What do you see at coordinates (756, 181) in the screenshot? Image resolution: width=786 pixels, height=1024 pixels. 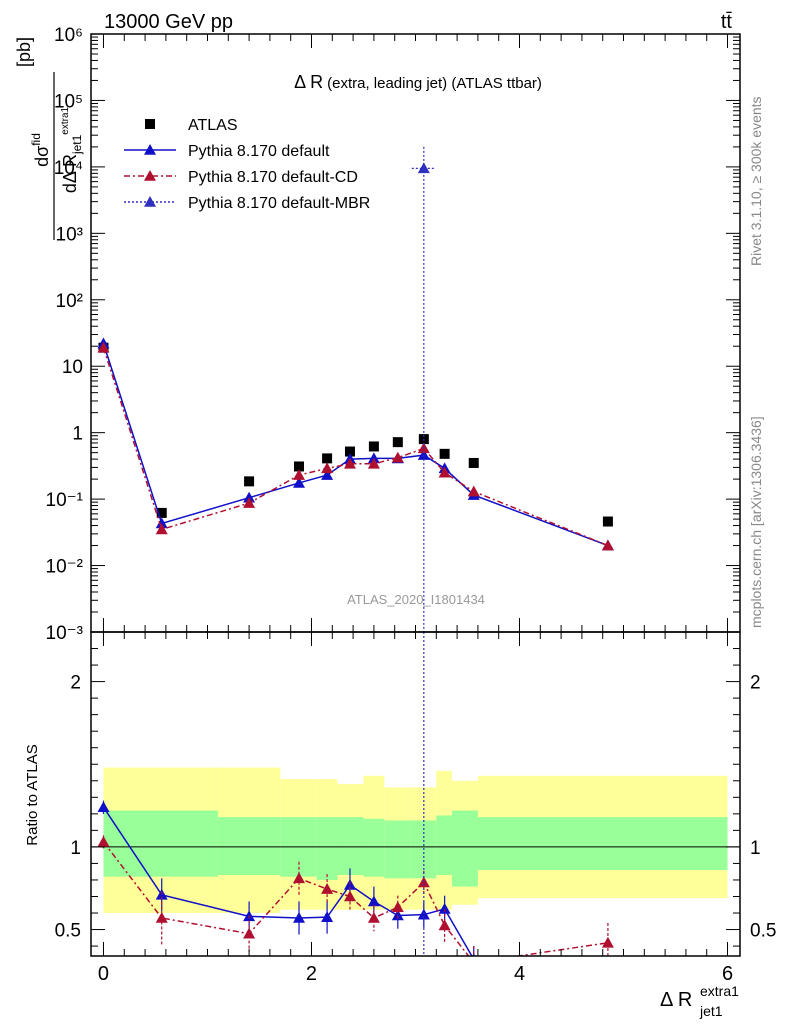 I see `rivet-label: Rivet 3.1.10, ≥ 300k events` at bounding box center [756, 181].